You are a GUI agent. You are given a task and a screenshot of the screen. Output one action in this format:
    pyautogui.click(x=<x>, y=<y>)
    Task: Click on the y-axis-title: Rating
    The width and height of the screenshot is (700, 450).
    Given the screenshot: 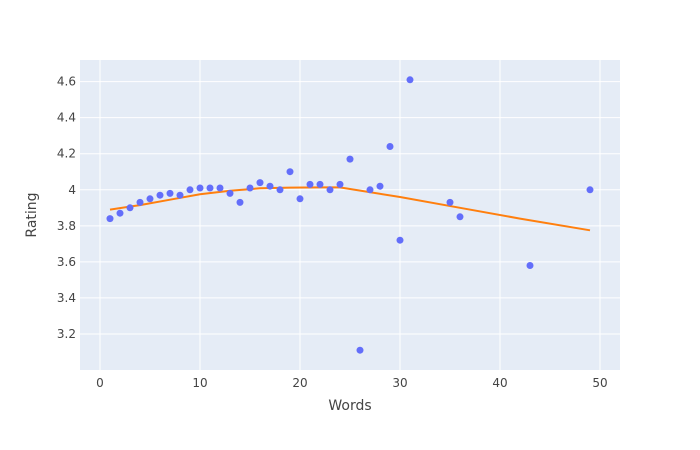 What is the action you would take?
    pyautogui.click(x=32, y=214)
    